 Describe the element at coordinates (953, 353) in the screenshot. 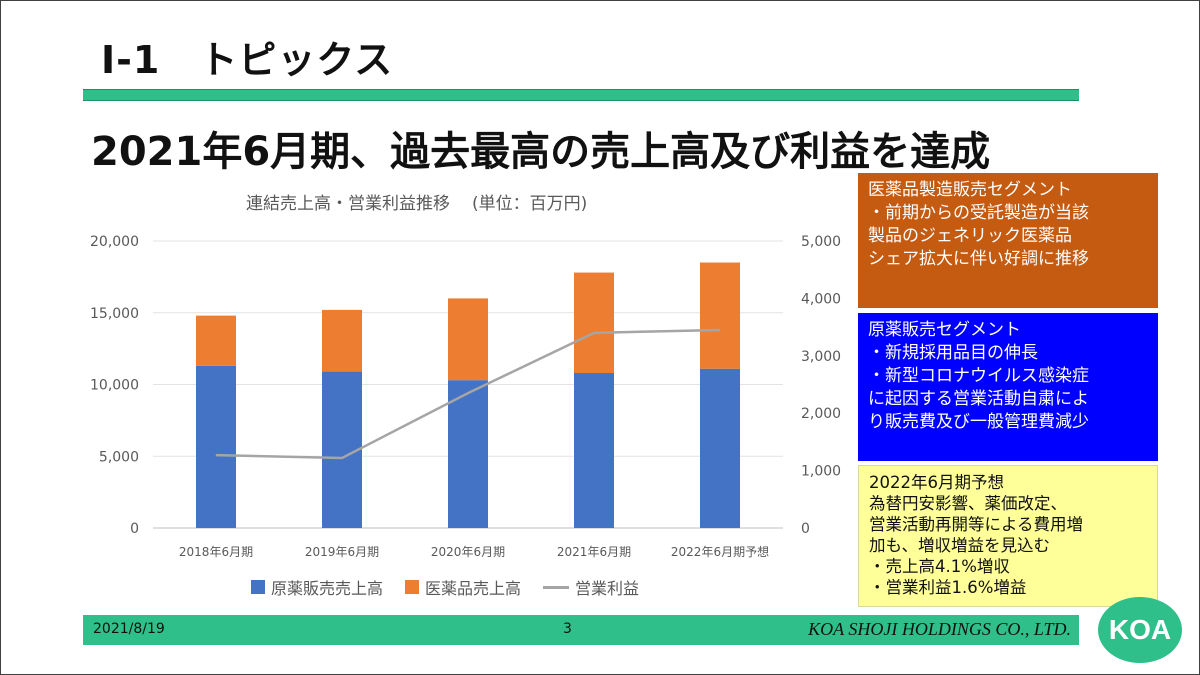

I see `box-line: ・新規採用品目の伸長` at that location.